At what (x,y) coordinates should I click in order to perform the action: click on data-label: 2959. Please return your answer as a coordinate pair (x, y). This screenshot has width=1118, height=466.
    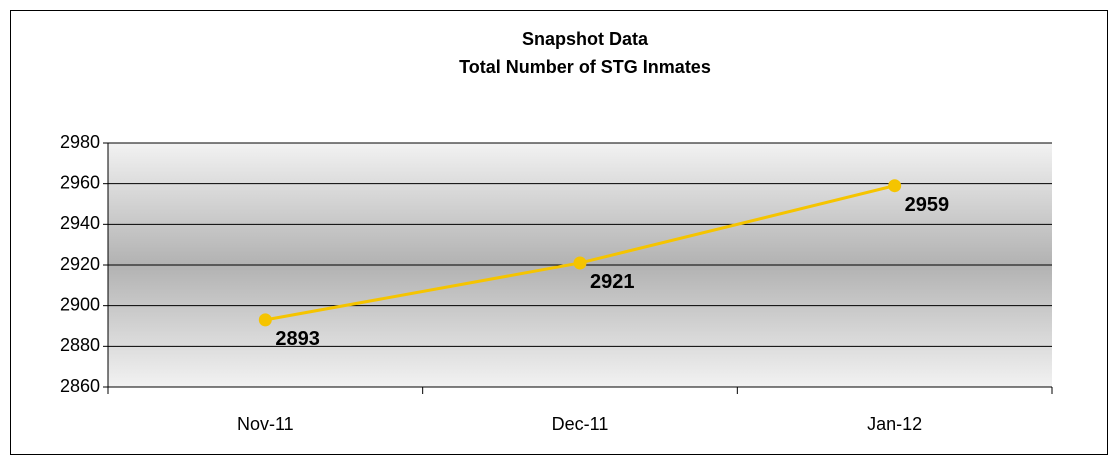
    Looking at the image, I should click on (927, 205).